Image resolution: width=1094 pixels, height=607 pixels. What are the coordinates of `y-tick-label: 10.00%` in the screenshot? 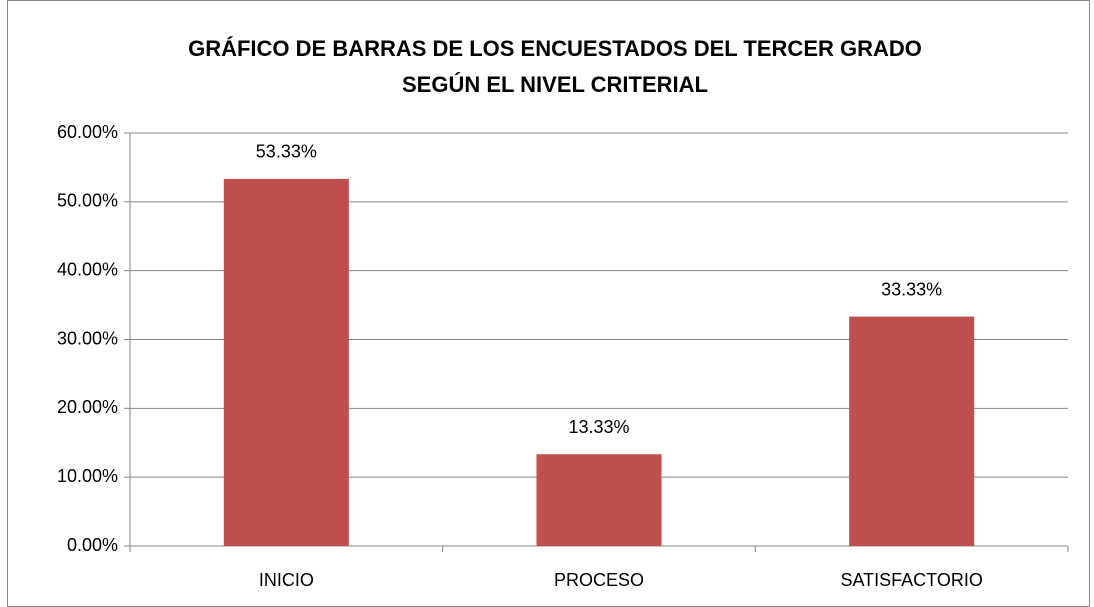 It's located at (87, 476).